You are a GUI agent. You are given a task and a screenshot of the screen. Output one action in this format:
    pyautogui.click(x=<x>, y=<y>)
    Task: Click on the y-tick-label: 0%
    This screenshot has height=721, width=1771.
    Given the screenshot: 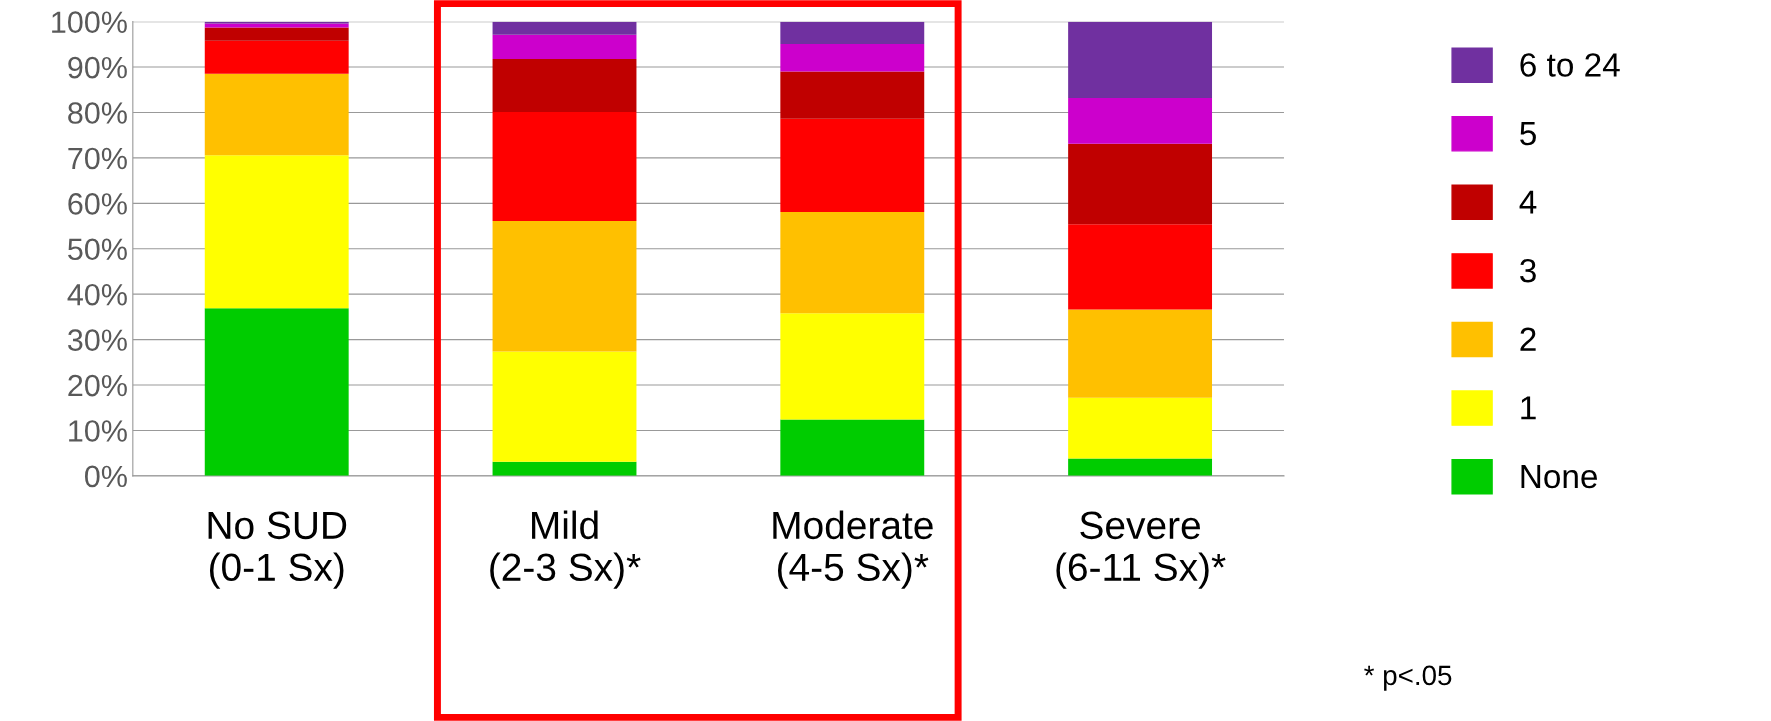 What is the action you would take?
    pyautogui.click(x=106, y=476)
    